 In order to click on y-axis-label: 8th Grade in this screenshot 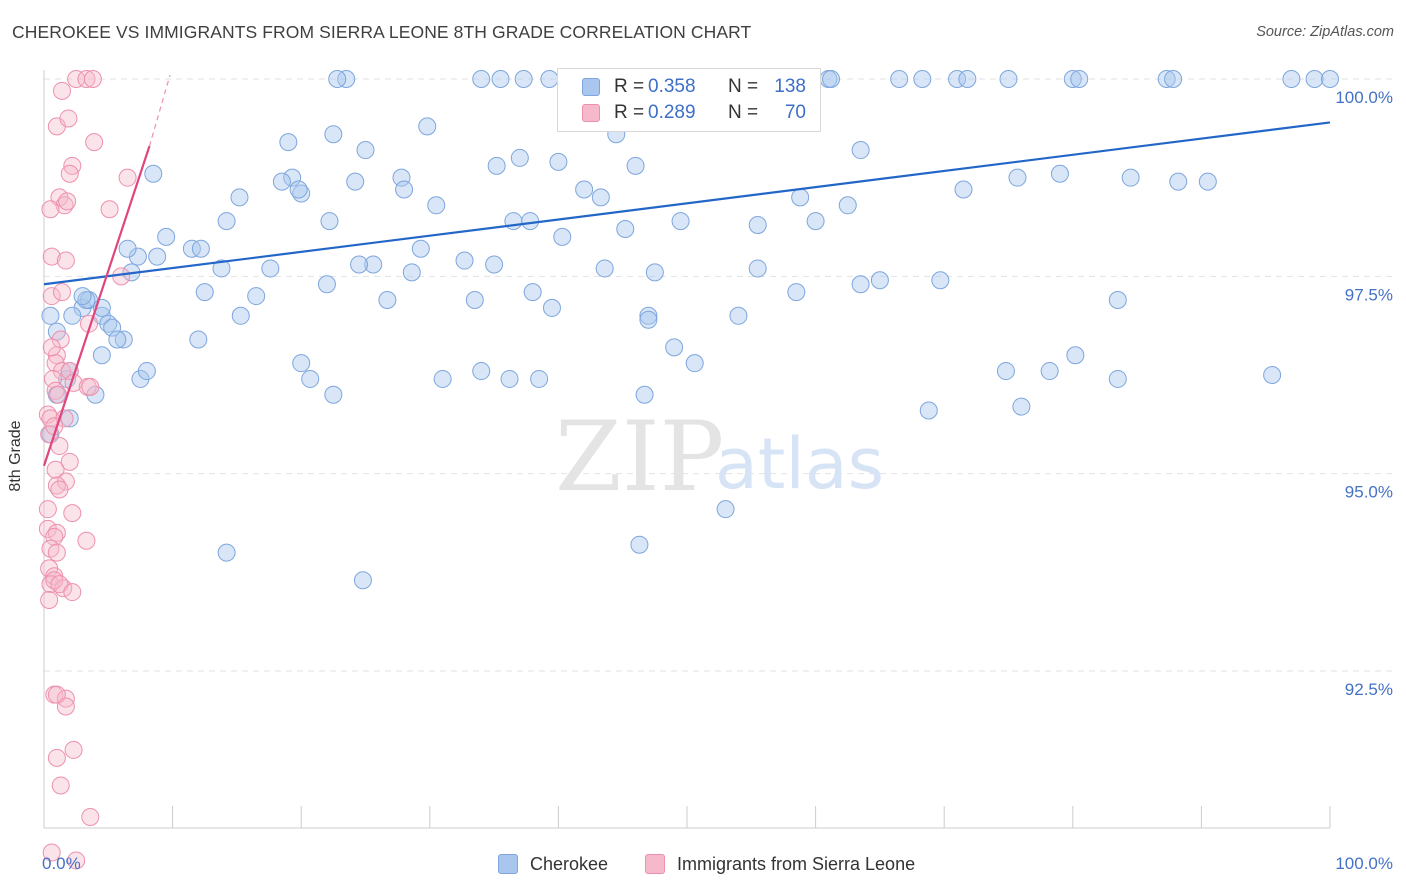, I will do `click(15, 456)`.